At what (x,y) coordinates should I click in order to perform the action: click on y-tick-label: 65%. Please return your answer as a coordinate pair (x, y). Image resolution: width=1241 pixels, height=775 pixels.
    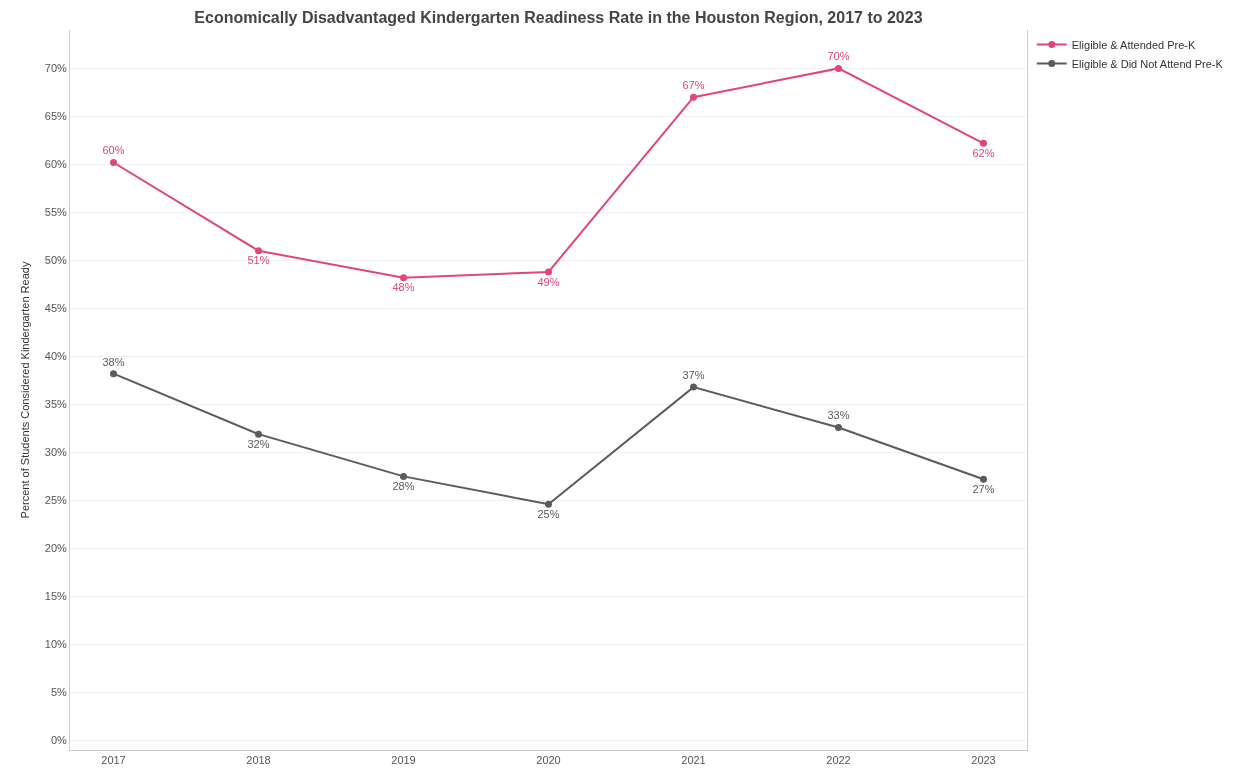
    Looking at the image, I should click on (55, 116).